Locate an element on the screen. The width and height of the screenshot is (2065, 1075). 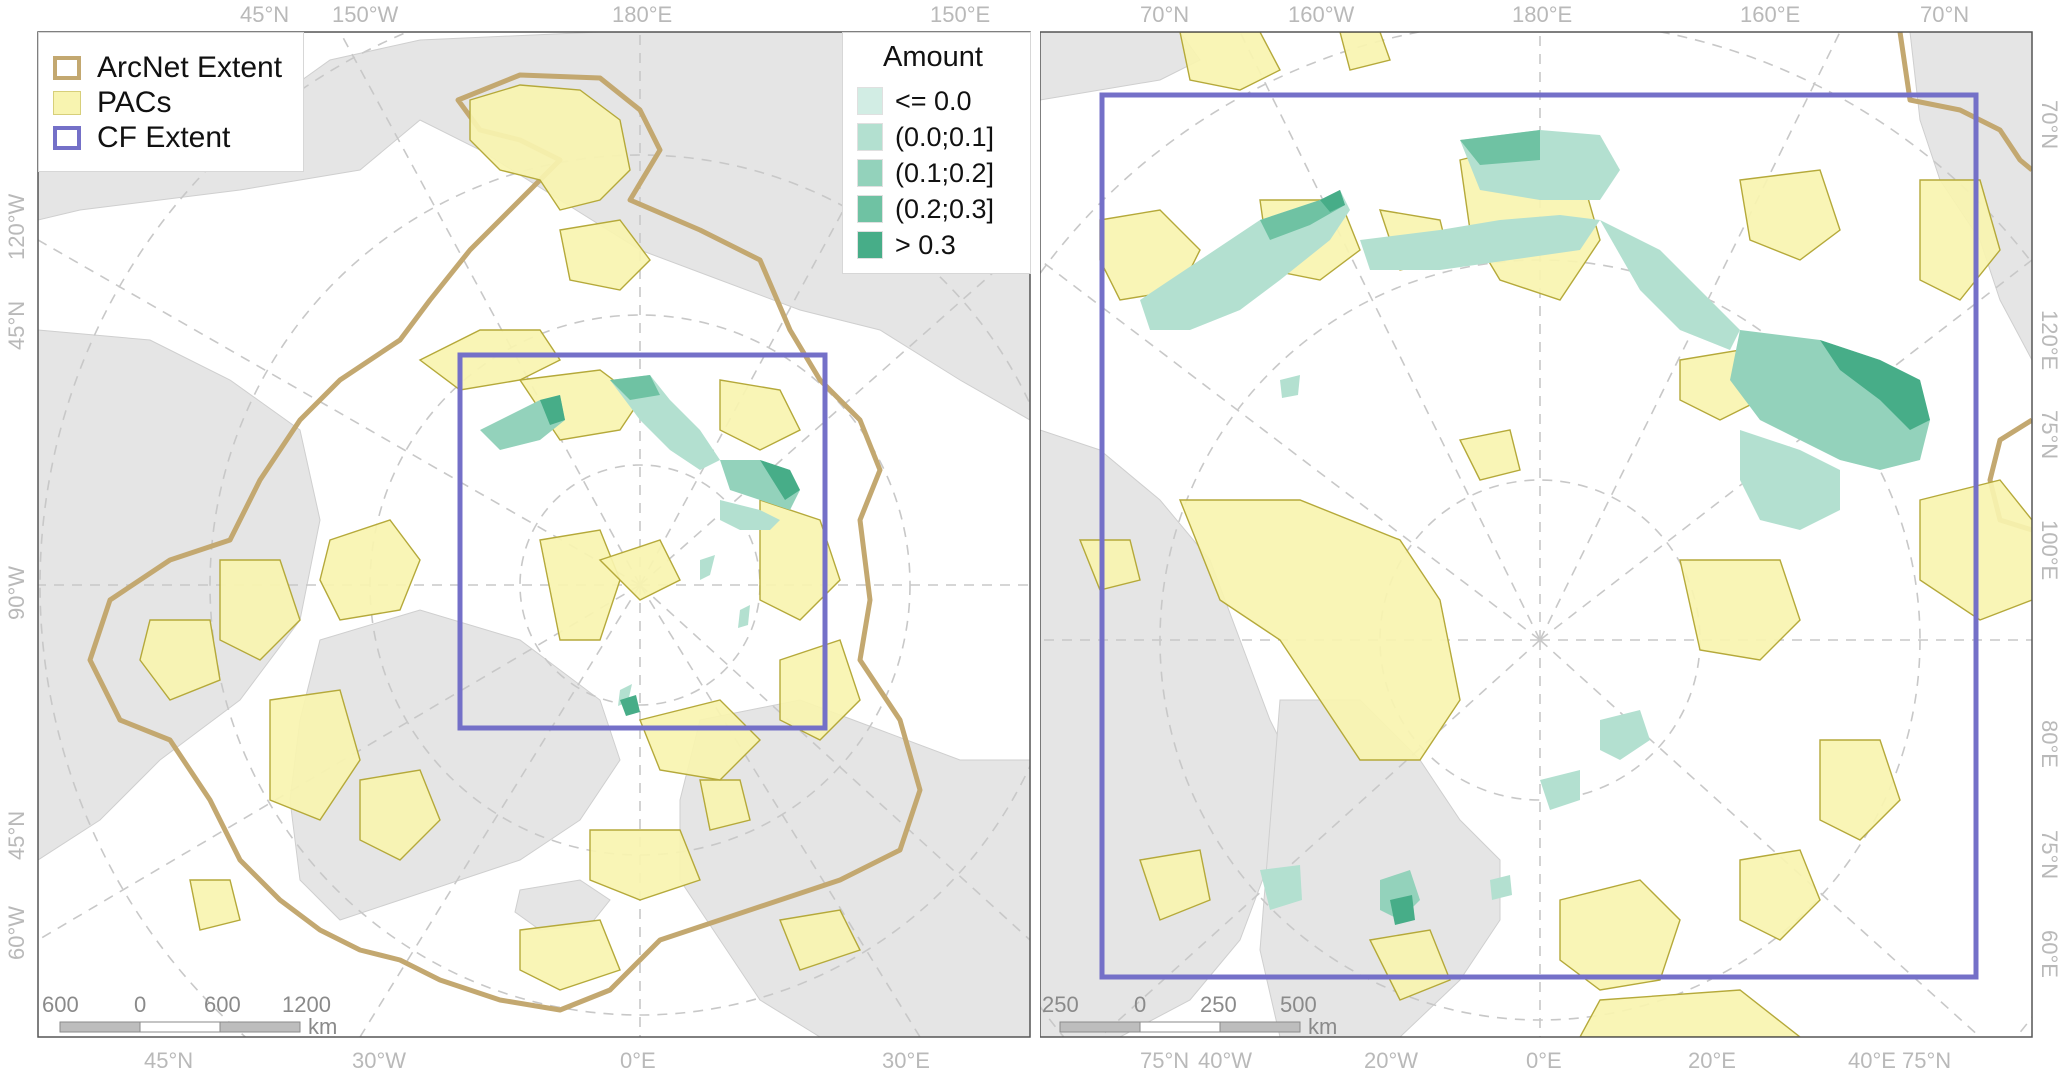
right-side-tick-6: 75°N is located at coordinates (2049, 854).